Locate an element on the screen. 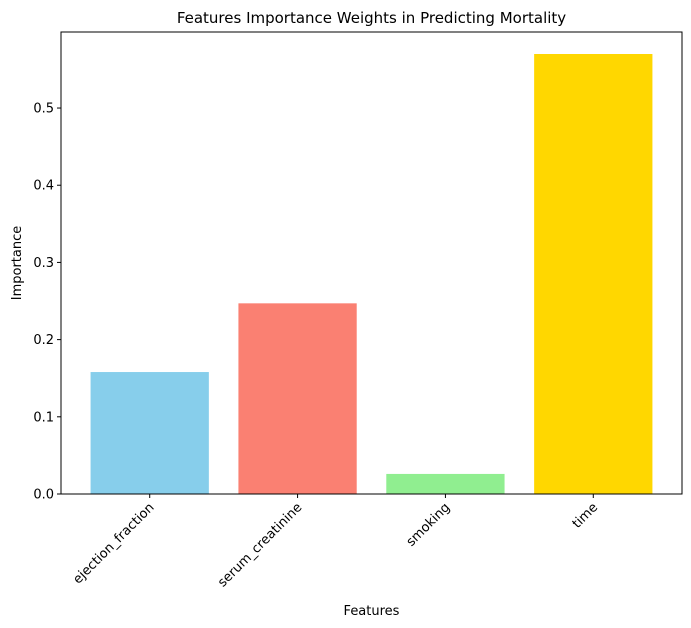  y-tick-label: 0.0 is located at coordinates (43, 495).